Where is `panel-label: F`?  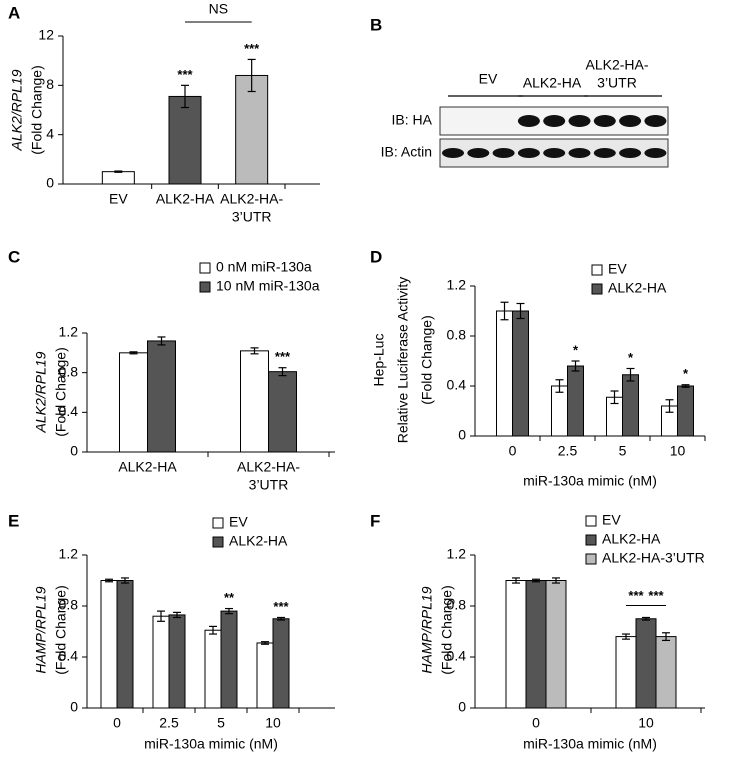
panel-label: F is located at coordinates (375, 520).